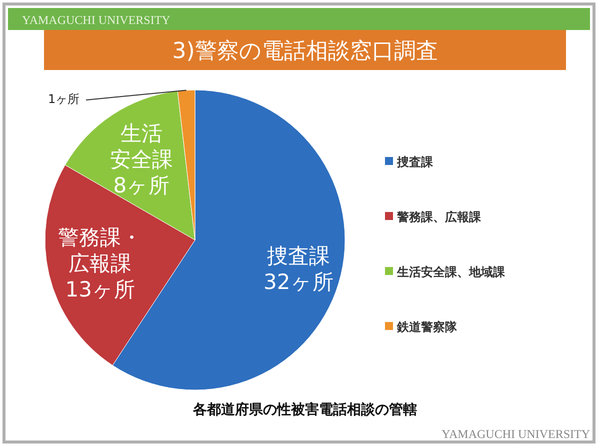 The height and width of the screenshot is (446, 598). Describe the element at coordinates (304, 409) in the screenshot. I see `text: 各都道府県の性被害電話相談の管轄` at that location.